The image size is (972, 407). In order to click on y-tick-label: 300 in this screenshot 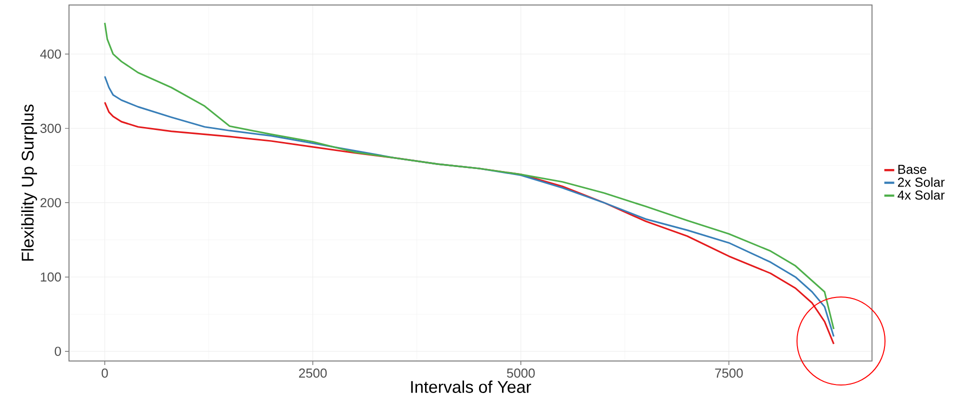, I will do `click(50, 128)`.